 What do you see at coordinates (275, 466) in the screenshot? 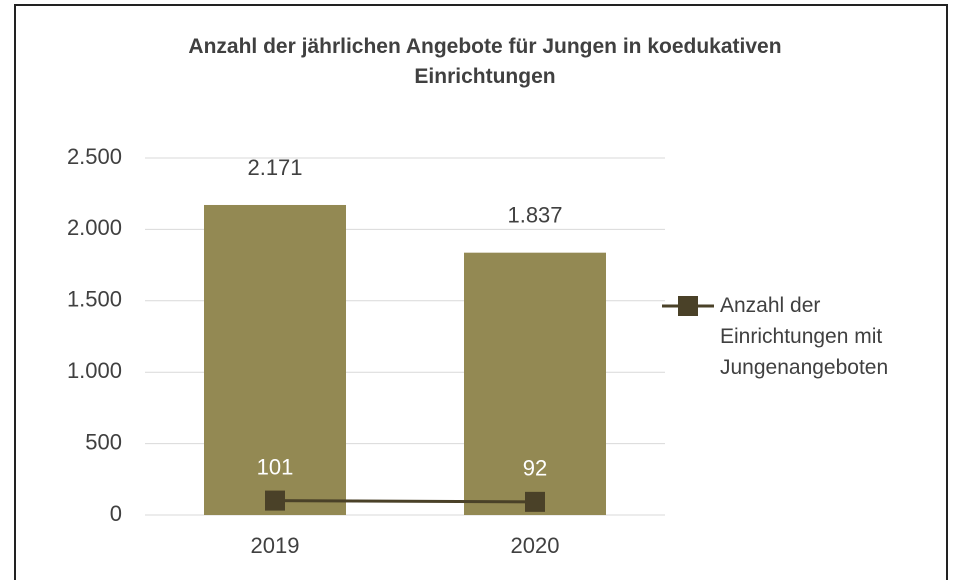
I see `line-value-label: 101` at bounding box center [275, 466].